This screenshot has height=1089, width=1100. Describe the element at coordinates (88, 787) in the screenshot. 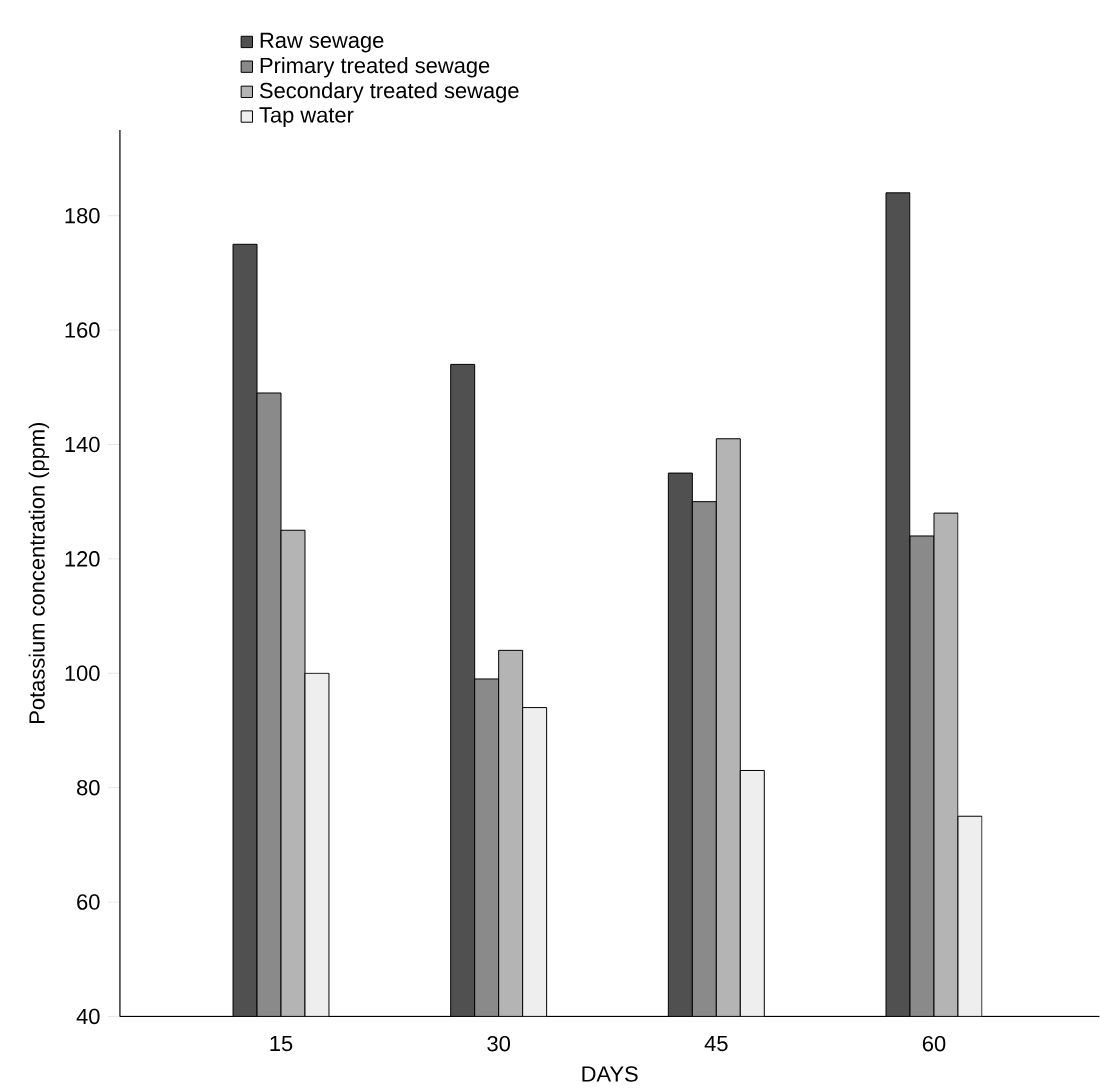

I see `y-tick-label: 80` at that location.